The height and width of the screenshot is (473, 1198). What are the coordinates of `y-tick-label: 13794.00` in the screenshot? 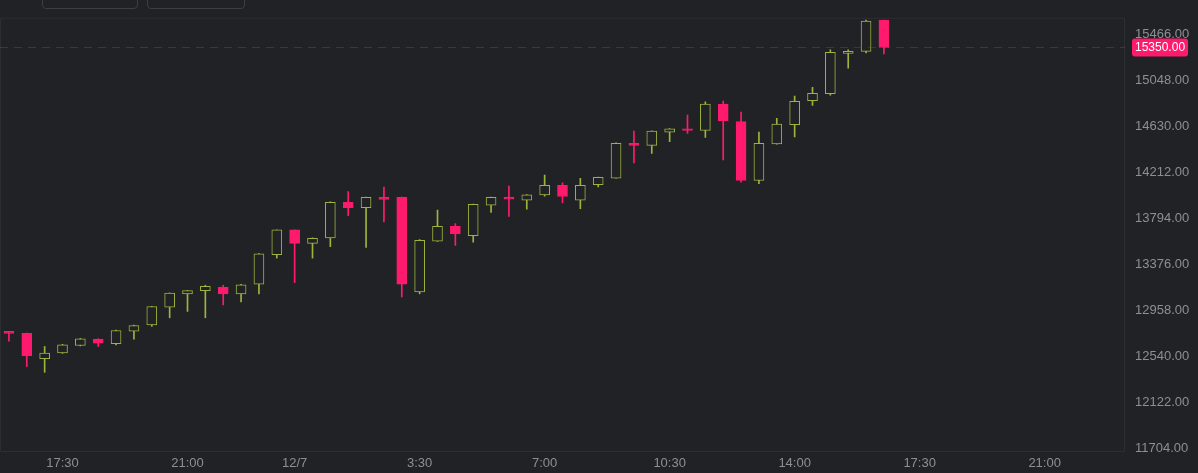 It's located at (1162, 218).